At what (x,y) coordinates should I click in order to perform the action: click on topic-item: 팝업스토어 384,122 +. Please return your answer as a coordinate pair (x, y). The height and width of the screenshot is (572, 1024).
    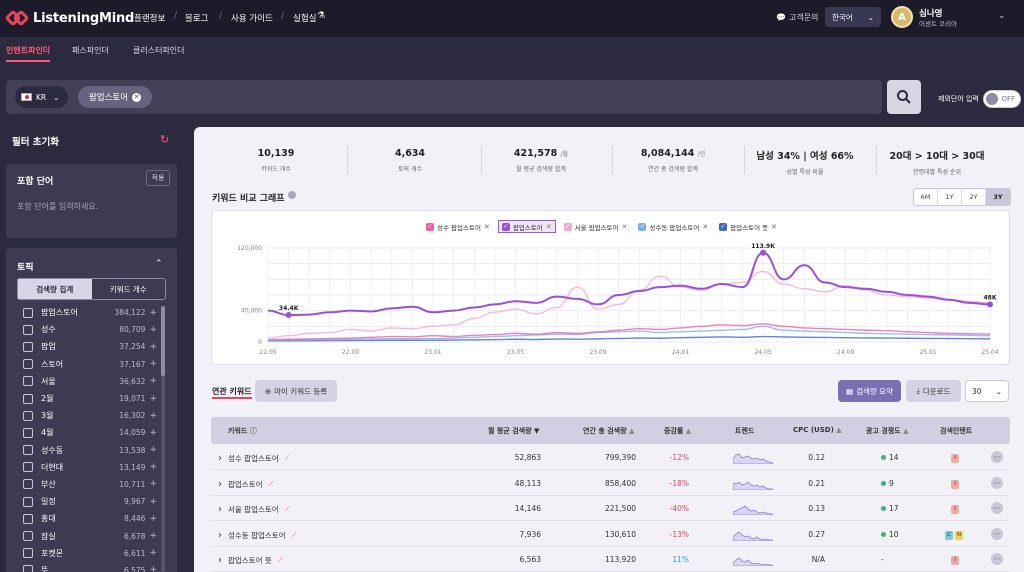
    Looking at the image, I should click on (87, 312).